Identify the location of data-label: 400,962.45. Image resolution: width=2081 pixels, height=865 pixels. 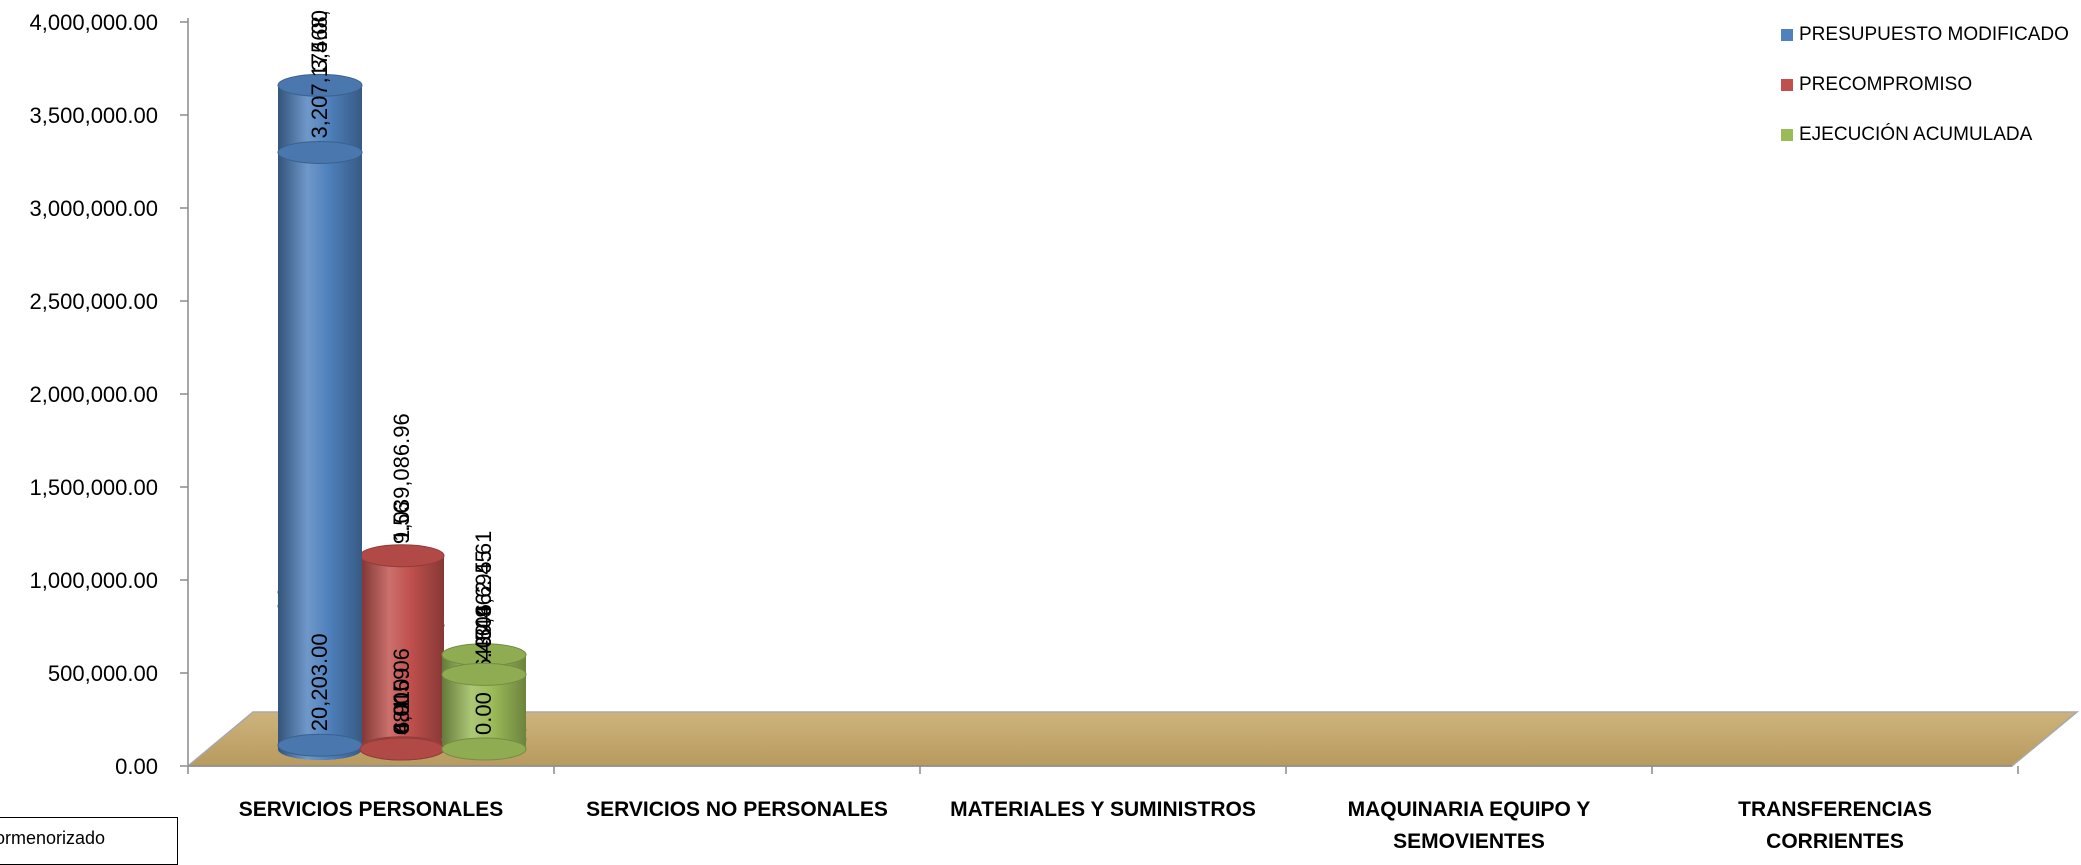
(483, 605).